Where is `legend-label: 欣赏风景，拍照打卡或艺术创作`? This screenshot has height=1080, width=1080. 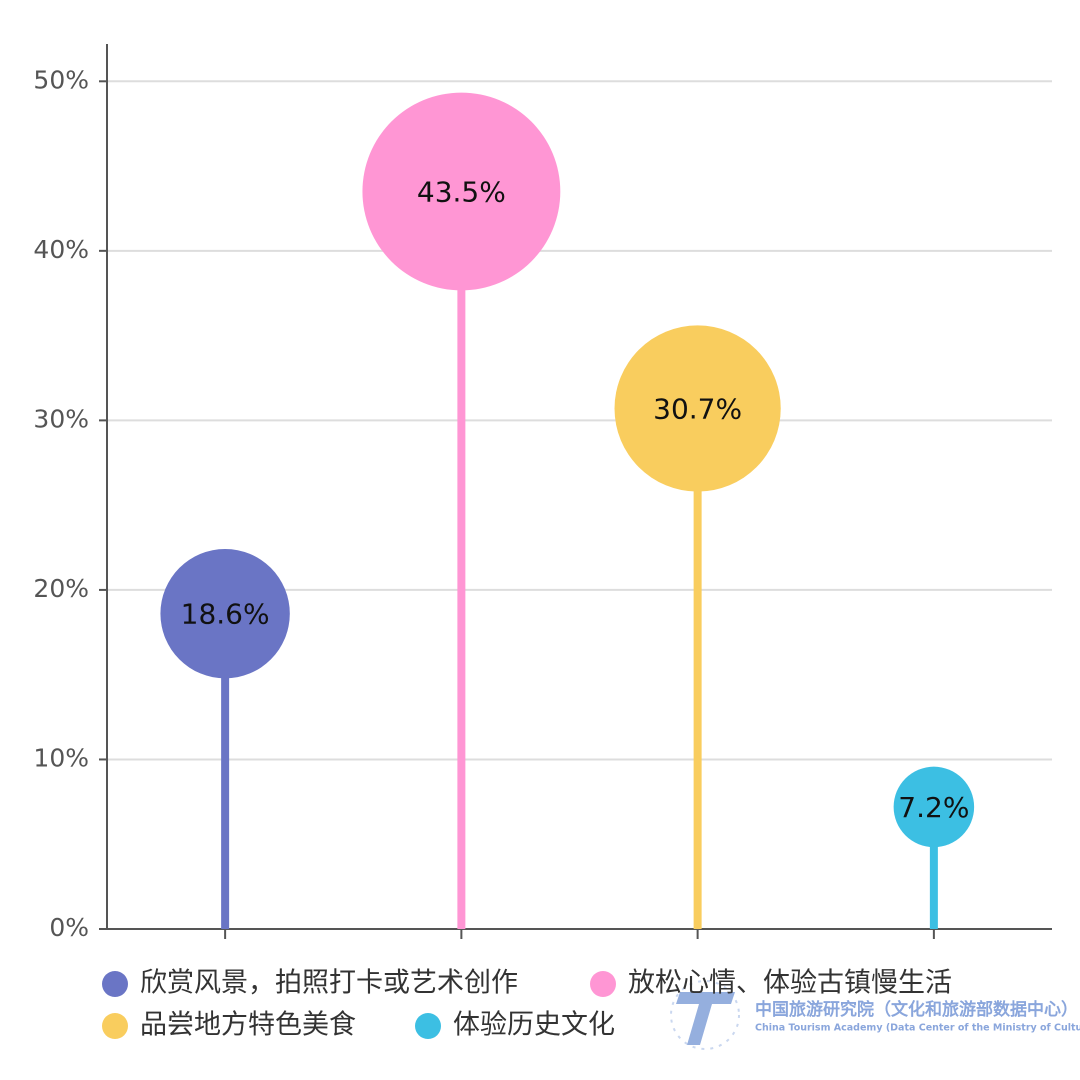 legend-label: 欣赏风景，拍照打卡或艺术创作 is located at coordinates (329, 983).